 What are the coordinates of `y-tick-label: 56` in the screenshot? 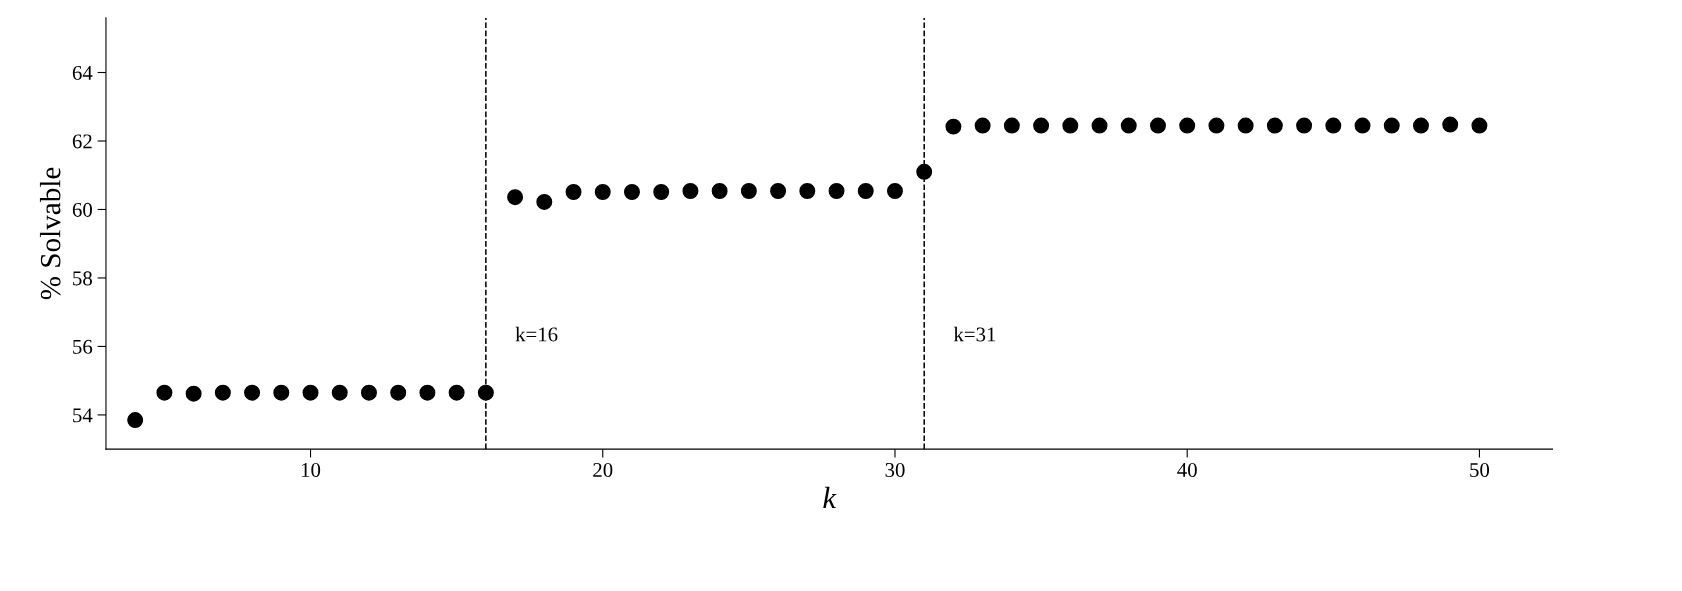 It's located at (83, 346).